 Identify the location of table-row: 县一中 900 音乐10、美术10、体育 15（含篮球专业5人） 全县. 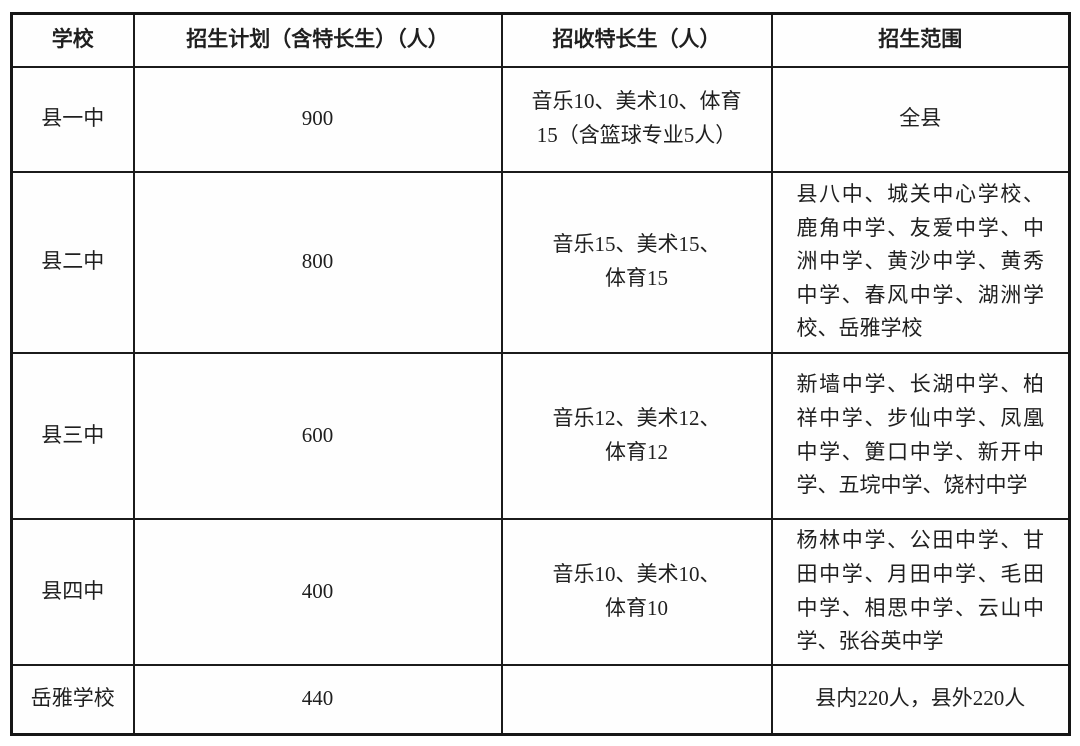
(540, 119).